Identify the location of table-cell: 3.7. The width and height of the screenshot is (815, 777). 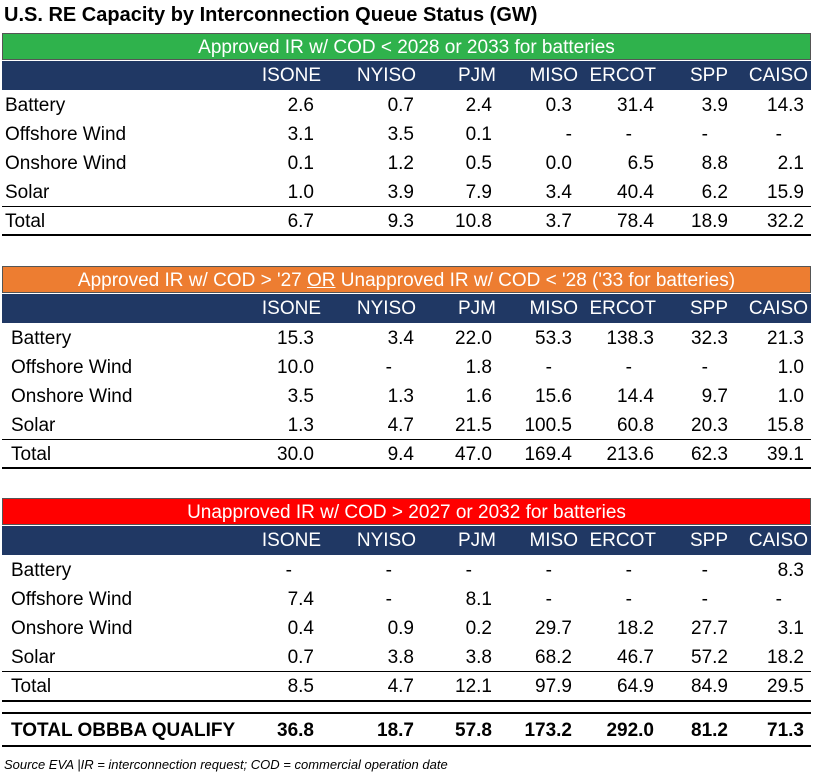
(558, 221).